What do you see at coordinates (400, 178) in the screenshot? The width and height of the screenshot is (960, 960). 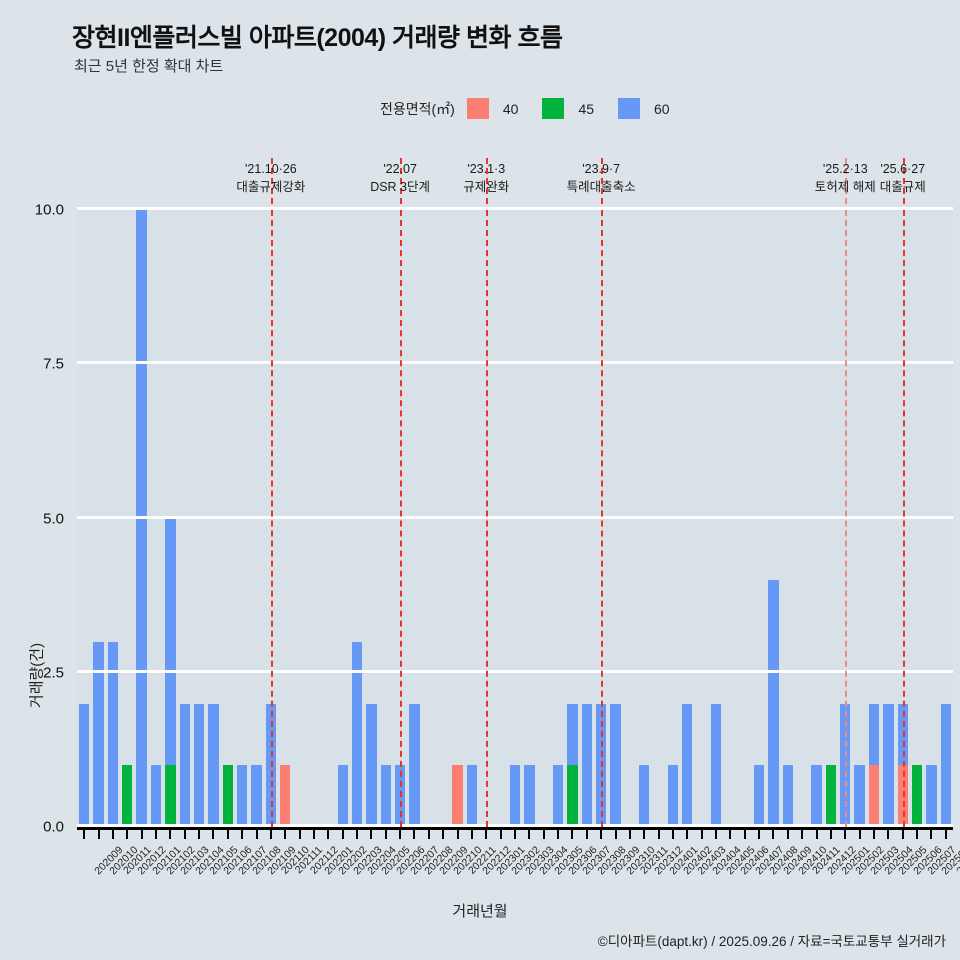 I see `event-annotation: '22.07 DSR 3단계` at bounding box center [400, 178].